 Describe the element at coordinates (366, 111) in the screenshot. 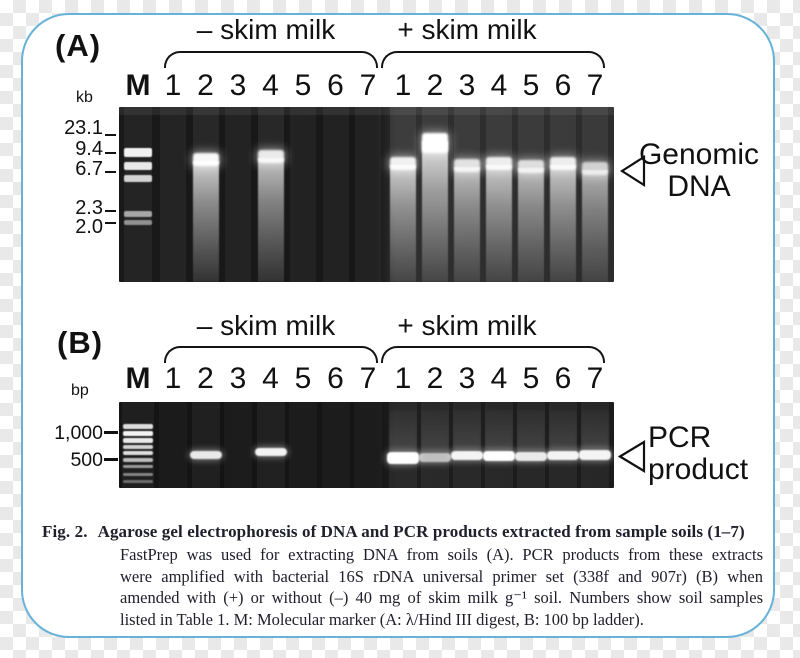

I see `gel-well-strip` at that location.